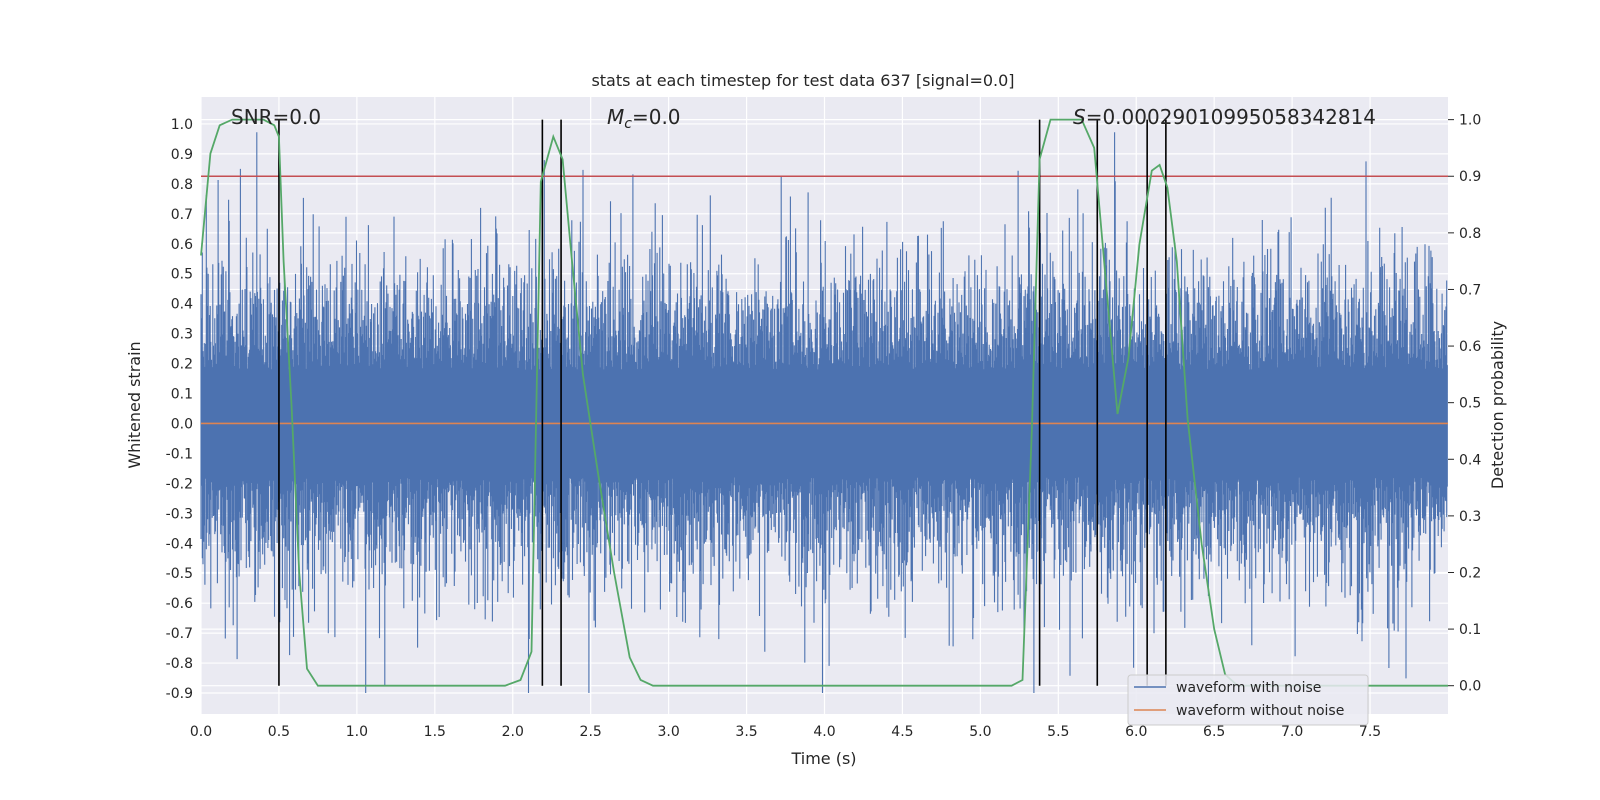  Describe the element at coordinates (182, 125) in the screenshot. I see `y-tick-label: 1.0` at that location.